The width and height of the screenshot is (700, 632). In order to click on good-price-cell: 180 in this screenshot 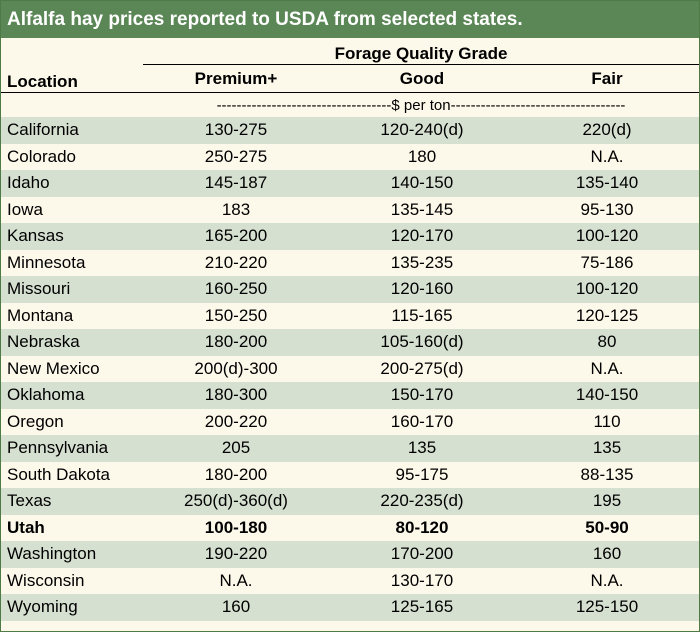, I will do `click(422, 156)`.